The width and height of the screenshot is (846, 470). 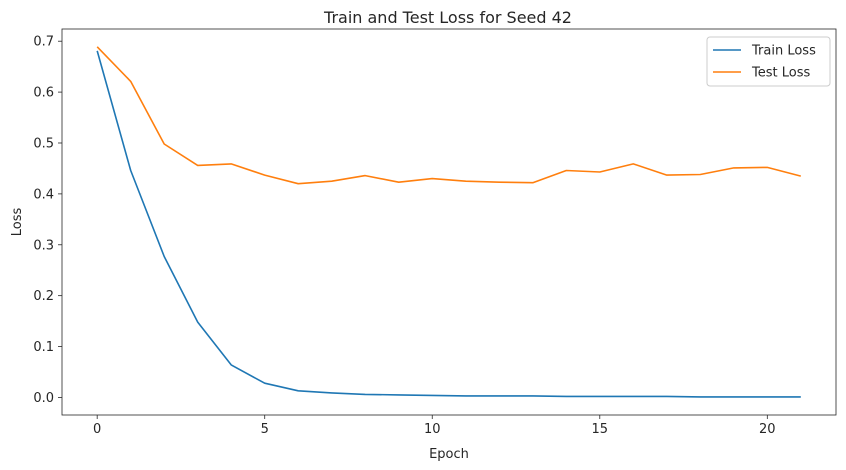 I want to click on y-axis: 0.0 0.1 0.2 0.3 0.4 0.5 0.6 0.7, so click(x=47, y=220).